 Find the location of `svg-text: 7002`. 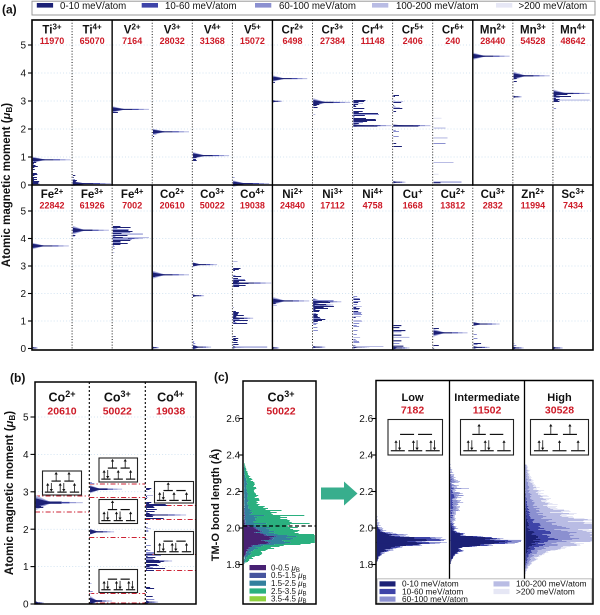

svg-text: 7002 is located at coordinates (132, 206).